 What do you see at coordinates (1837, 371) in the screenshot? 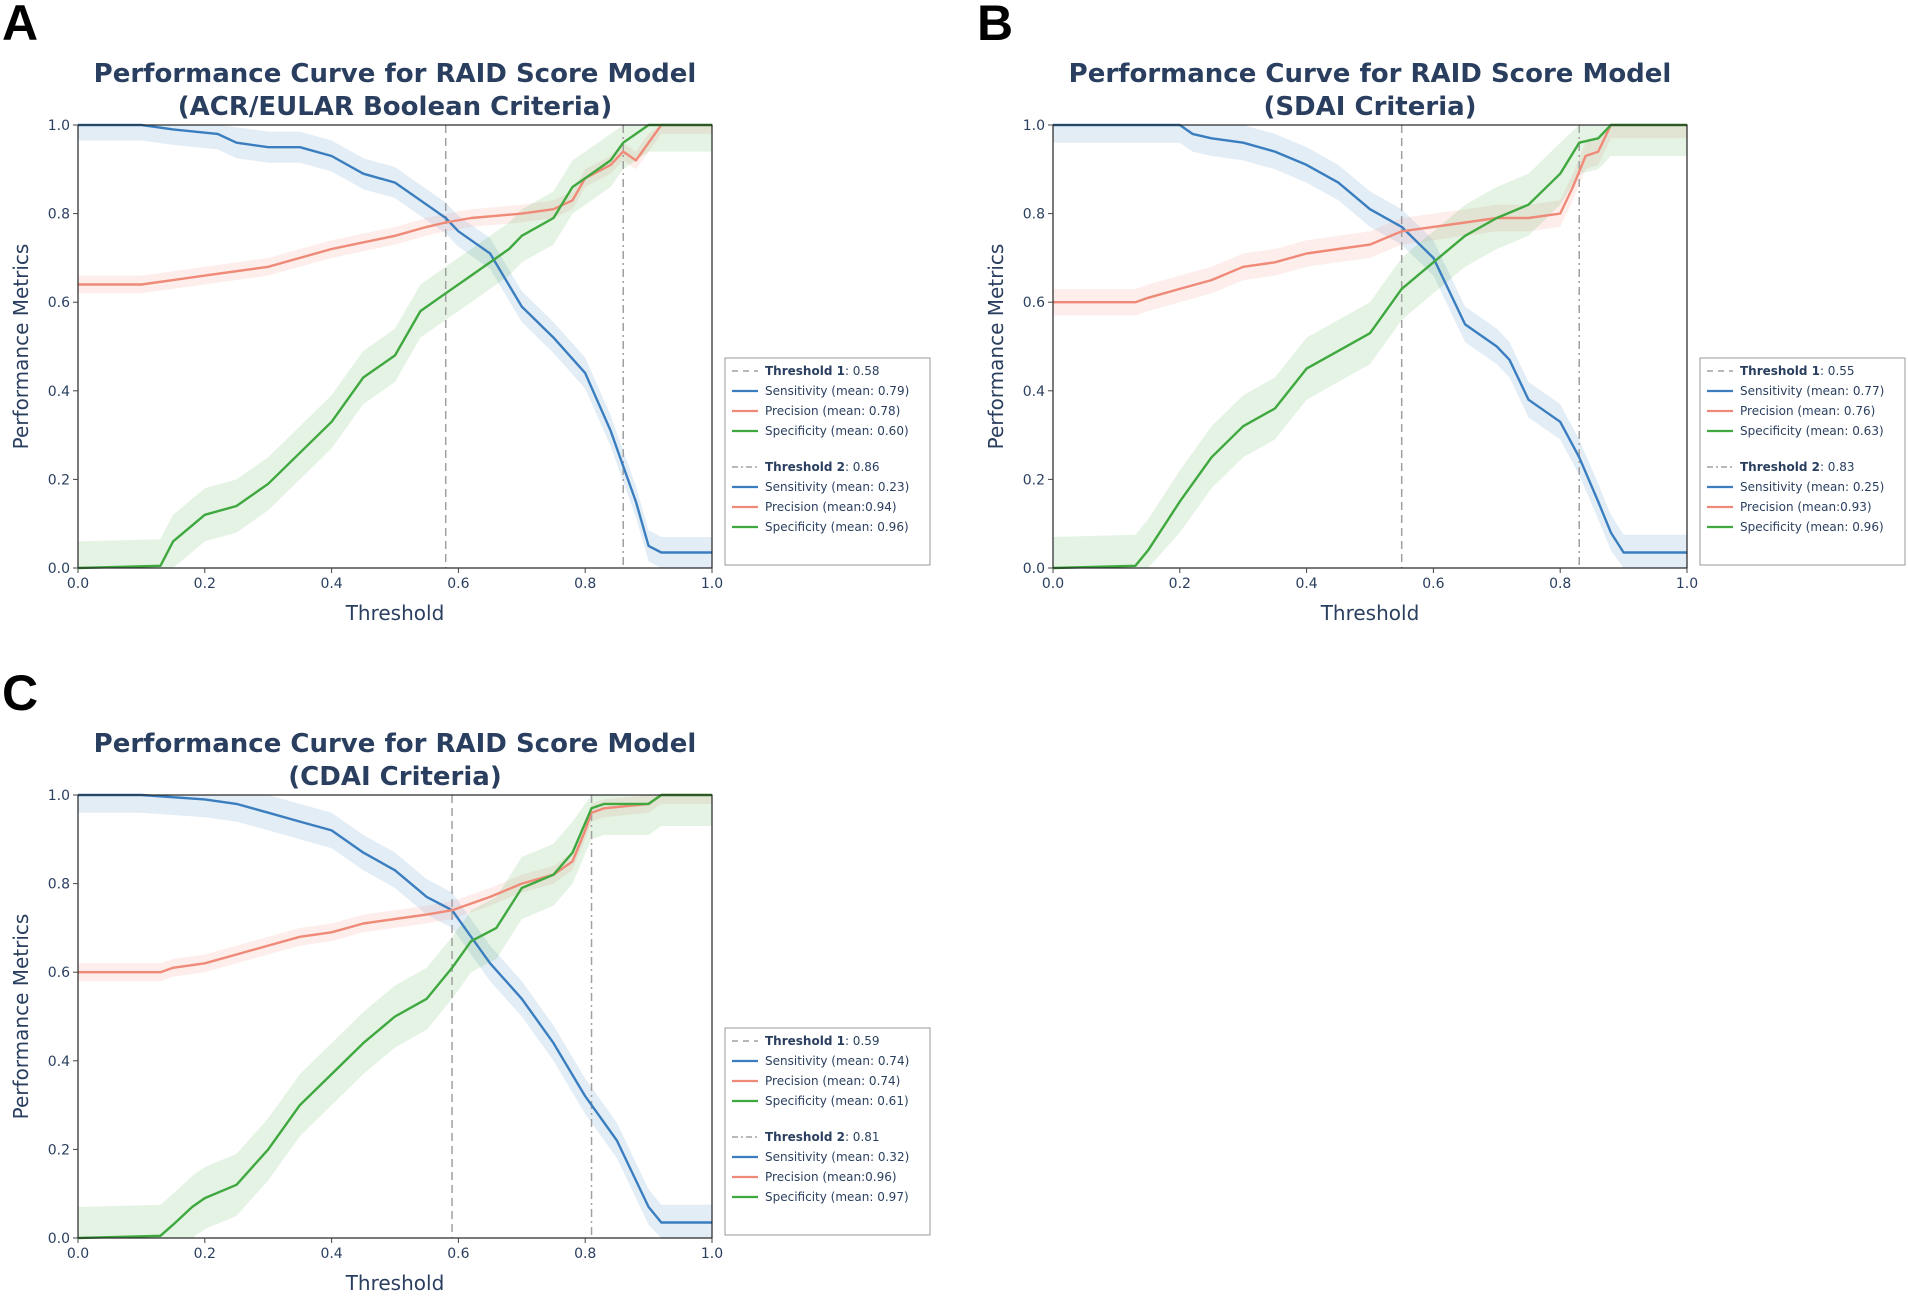
I see `legend-threshold-value: : 0.55` at bounding box center [1837, 371].